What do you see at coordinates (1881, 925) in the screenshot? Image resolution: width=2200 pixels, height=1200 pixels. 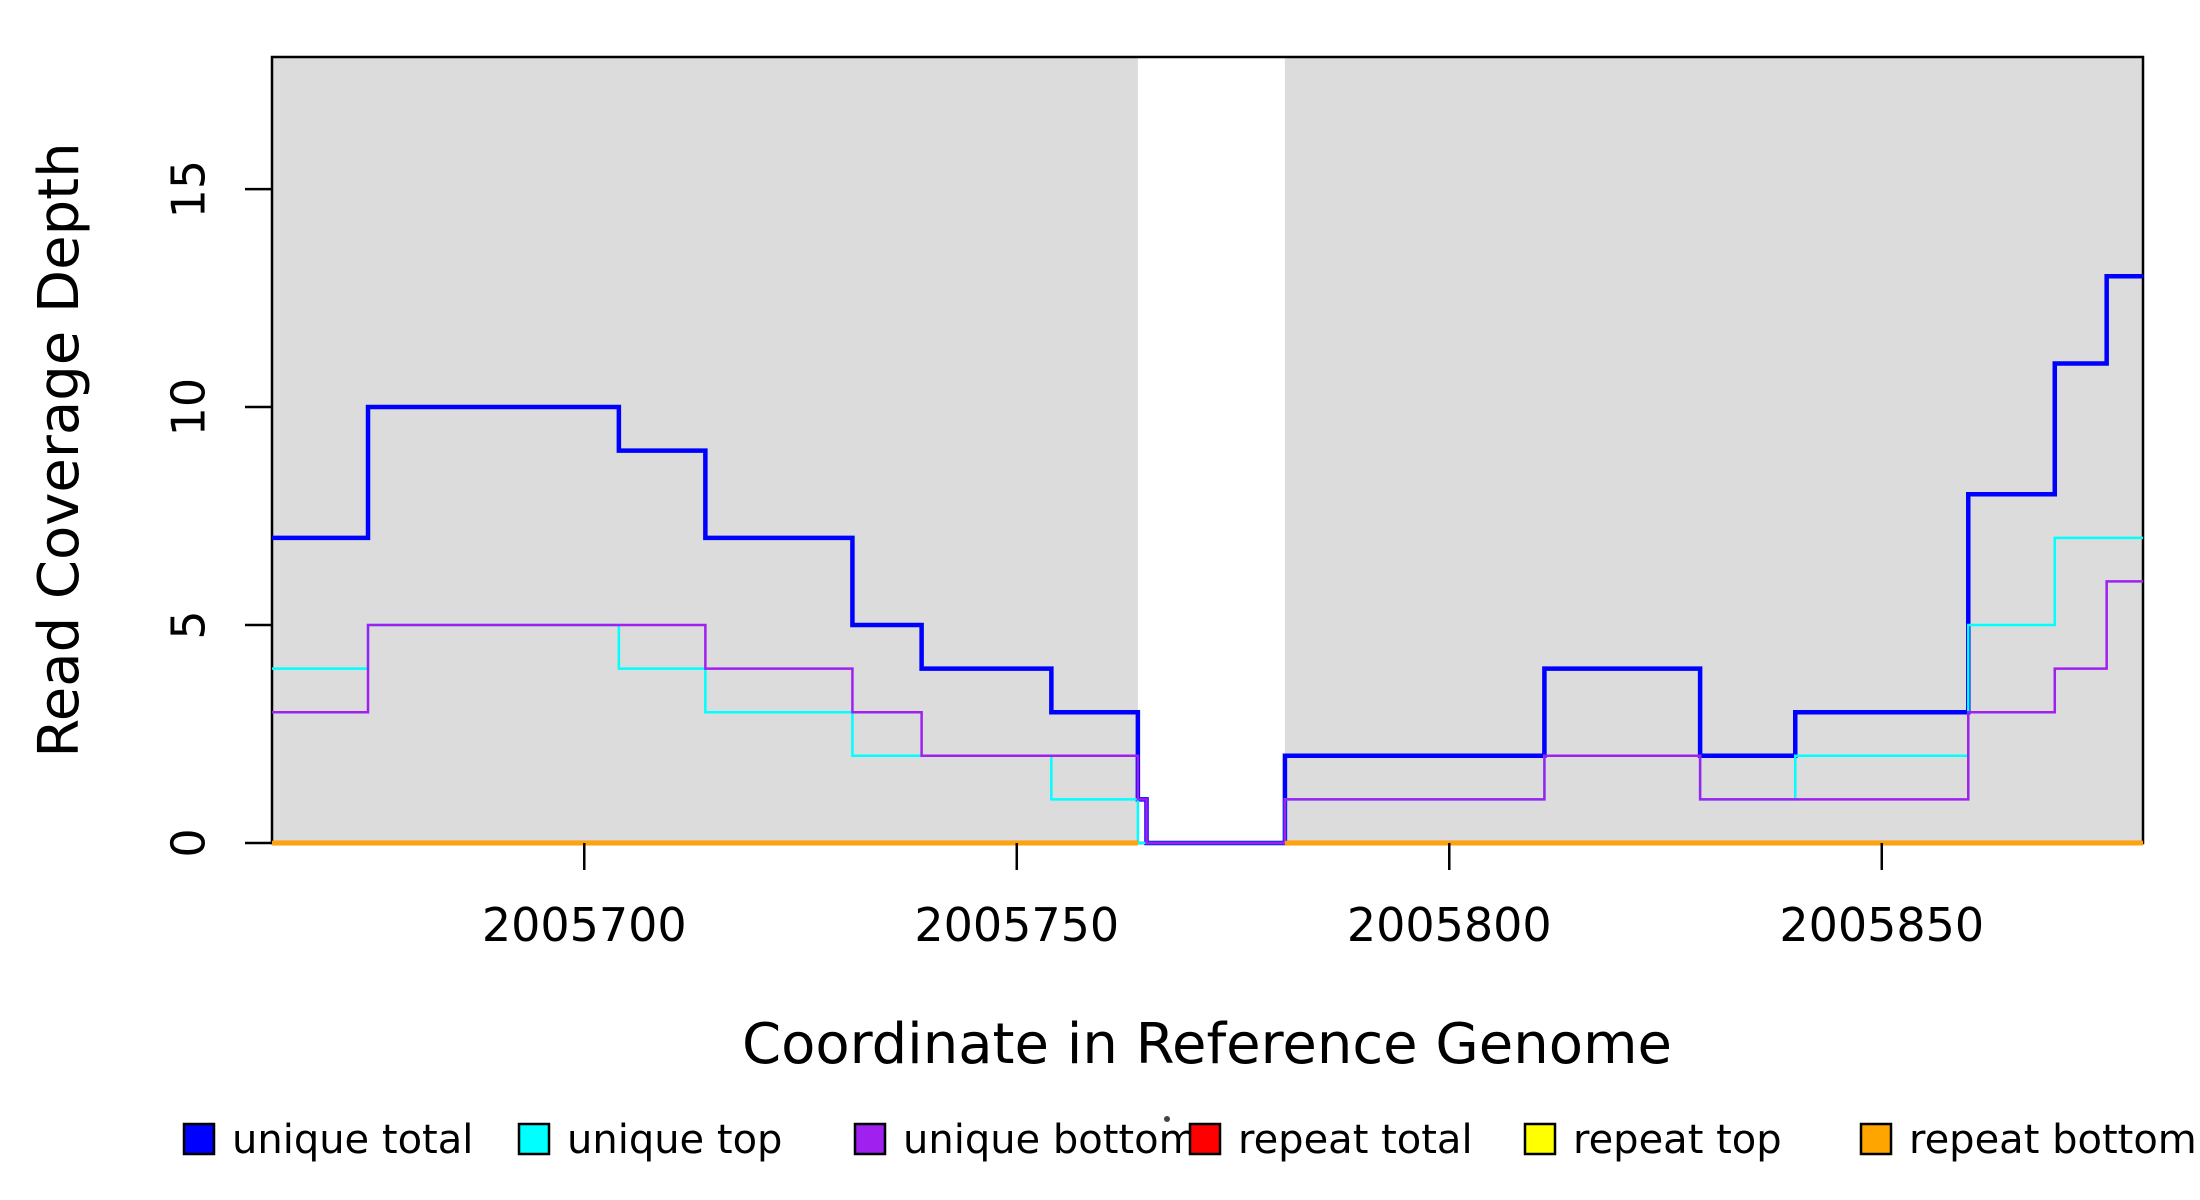 I see `x-tick-label: 2005850` at bounding box center [1881, 925].